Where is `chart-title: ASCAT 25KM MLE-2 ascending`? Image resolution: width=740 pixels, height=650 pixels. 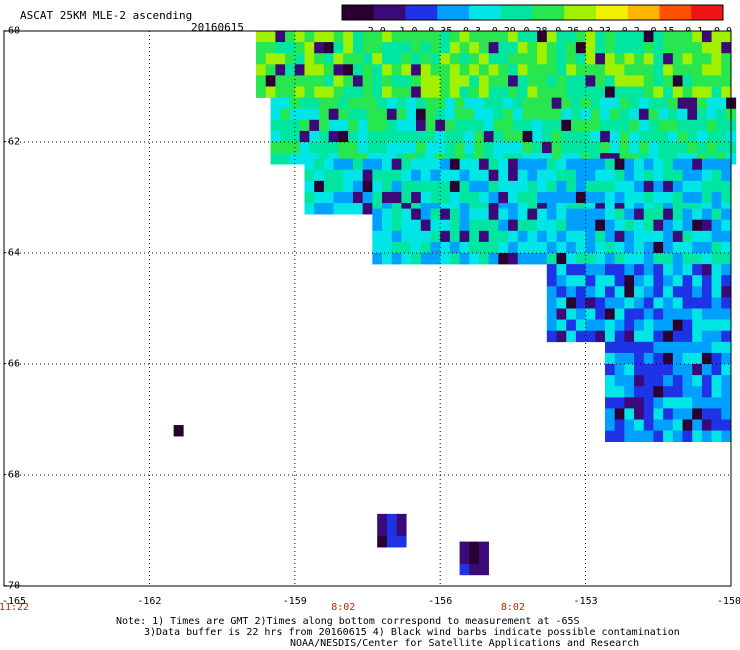
chart-title: ASCAT 25KM MLE-2 ascending is located at coordinates (106, 15).